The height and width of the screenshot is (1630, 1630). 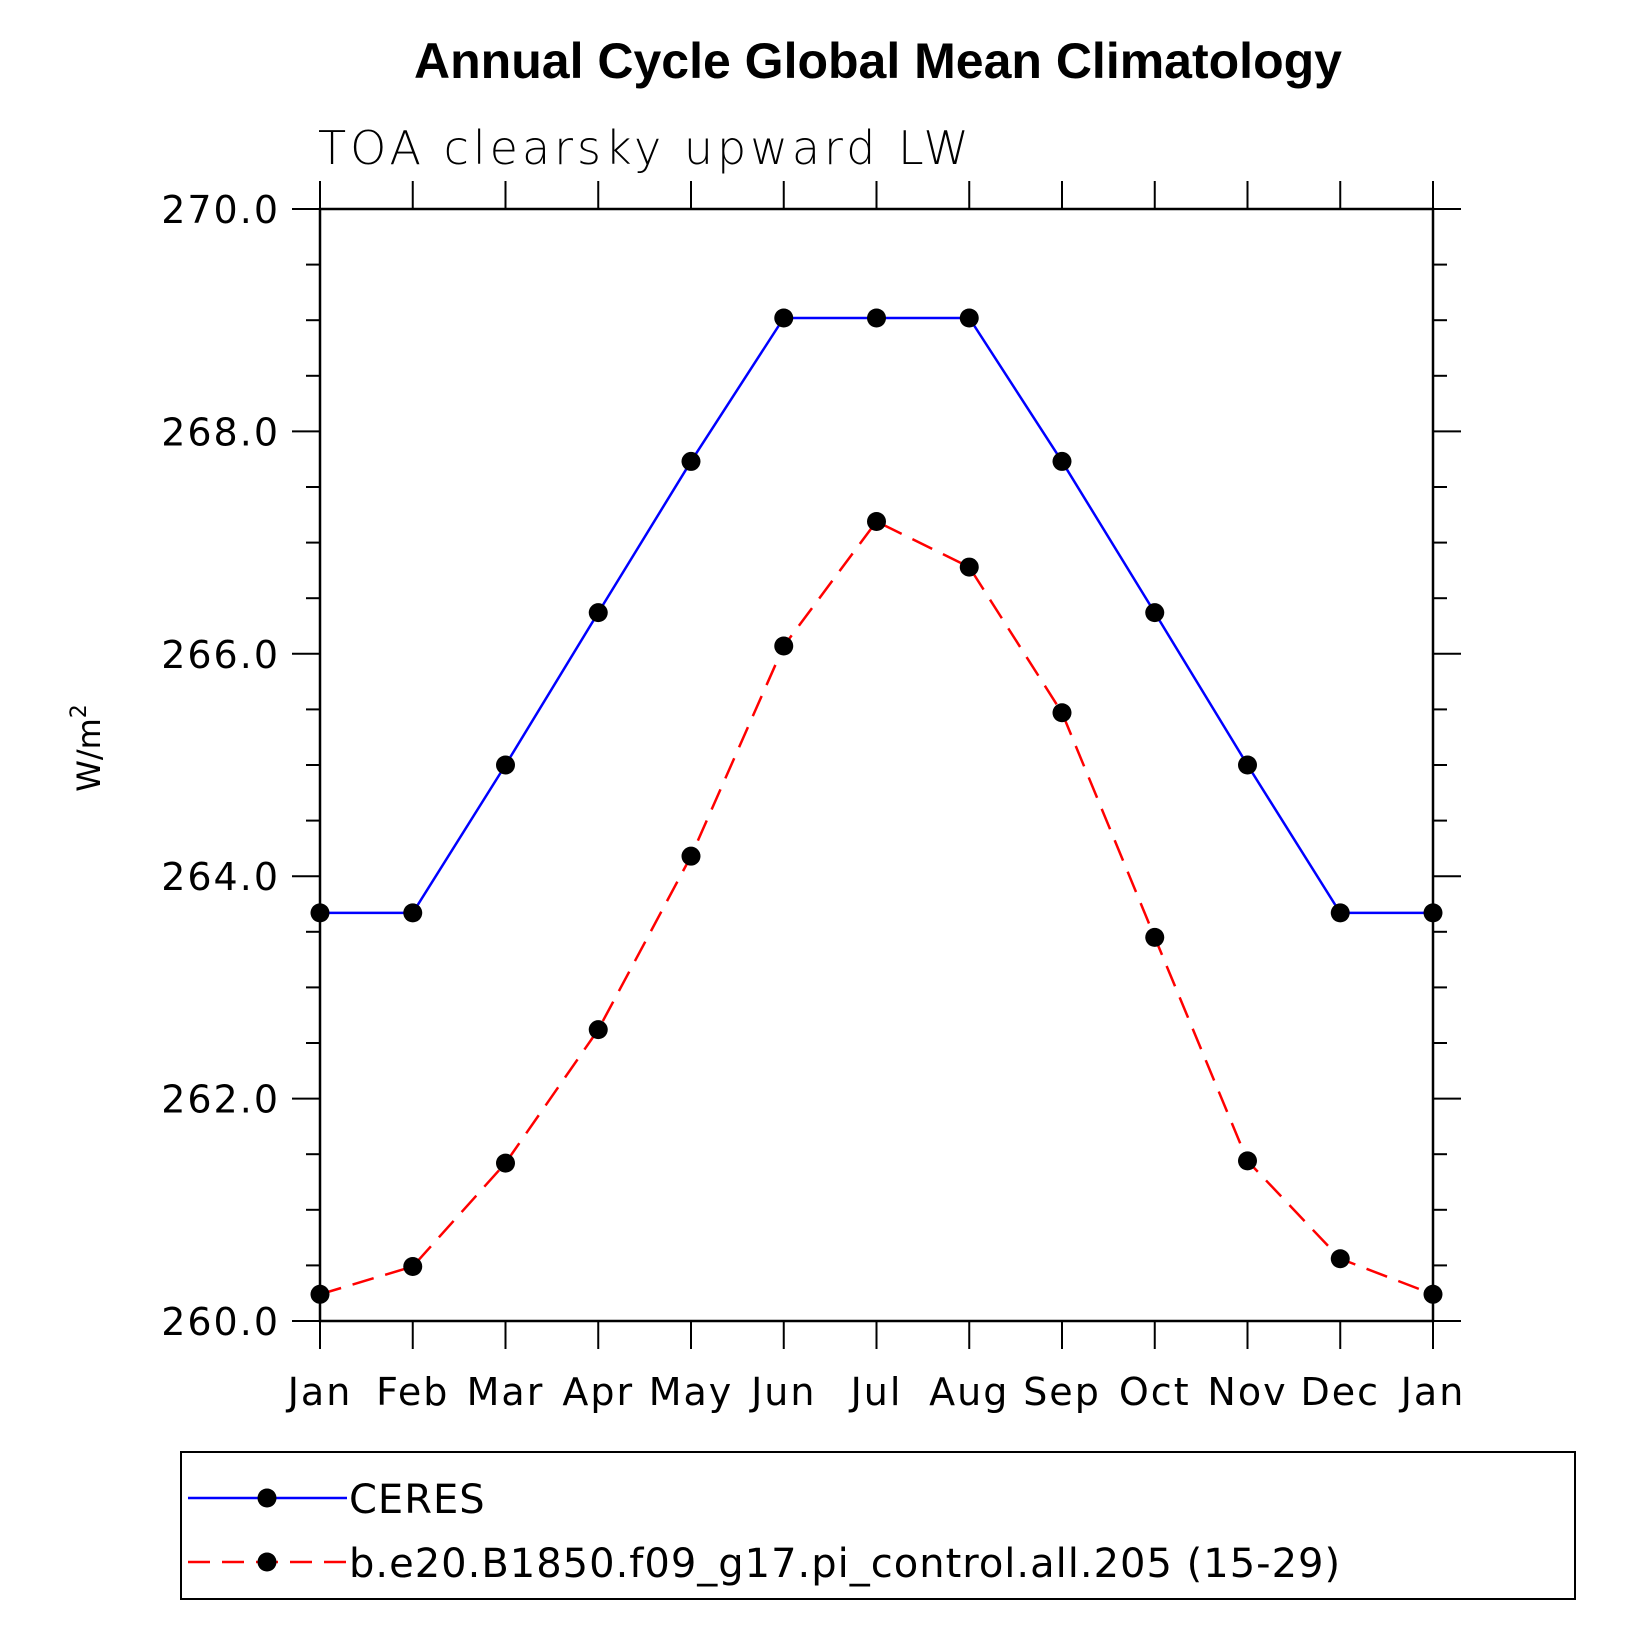 What do you see at coordinates (645, 148) in the screenshot?
I see `chart-subtitle: TOA clearsky upward LW` at bounding box center [645, 148].